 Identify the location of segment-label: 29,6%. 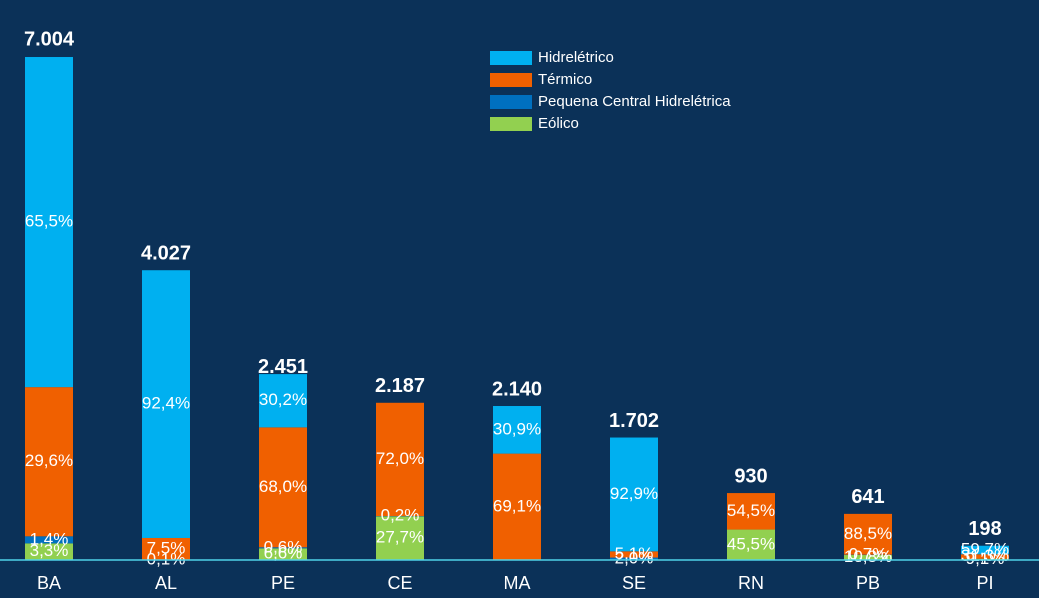
(49, 460).